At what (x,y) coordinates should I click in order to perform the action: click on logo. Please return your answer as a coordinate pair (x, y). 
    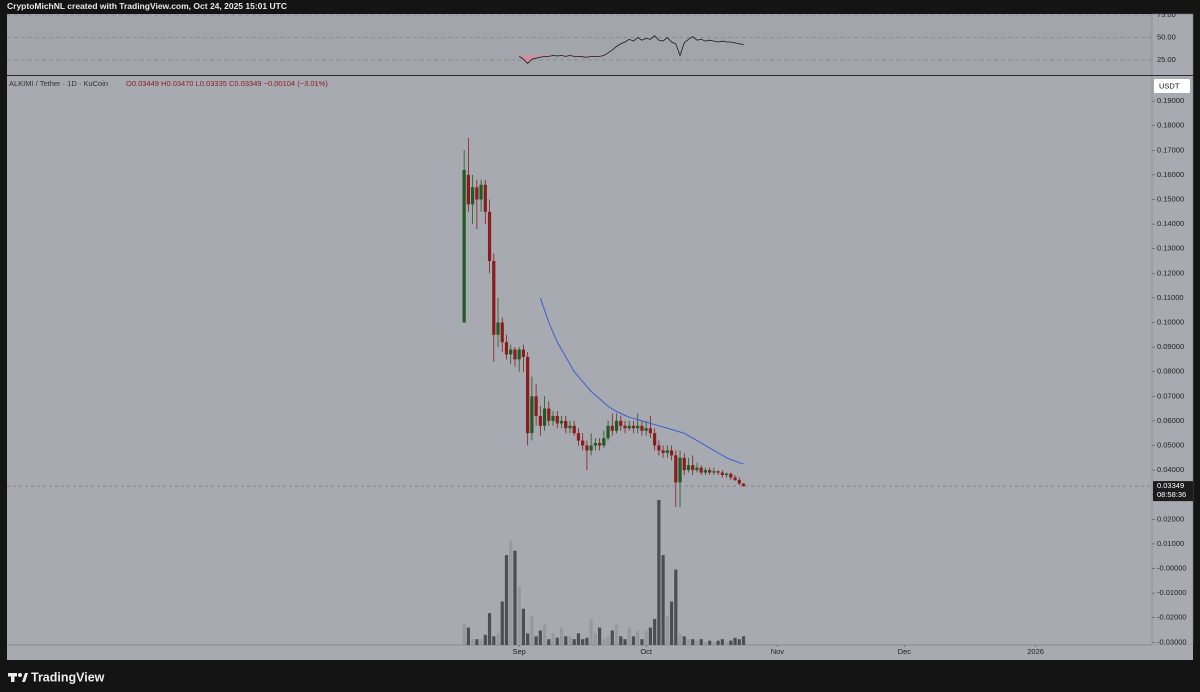
    Looking at the image, I should click on (18, 677).